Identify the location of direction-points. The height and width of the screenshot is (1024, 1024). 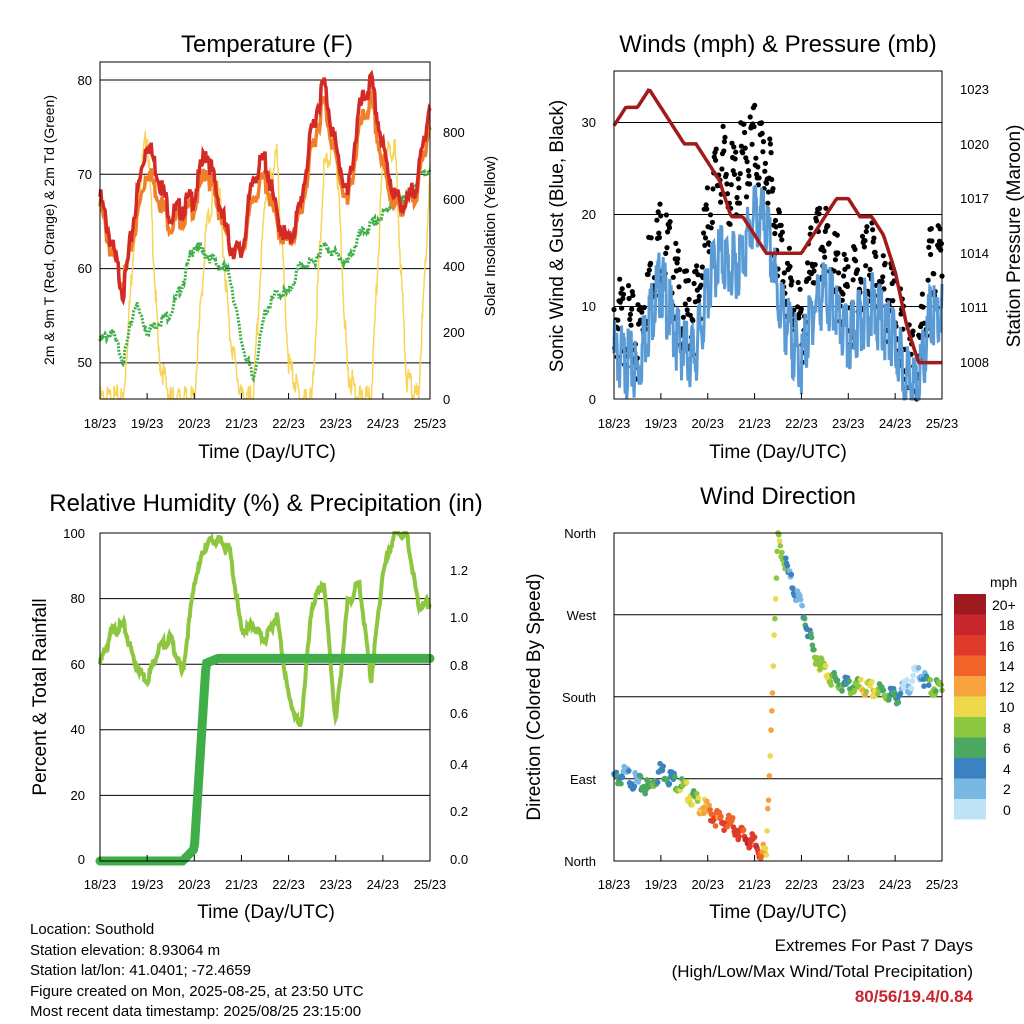
(778, 696).